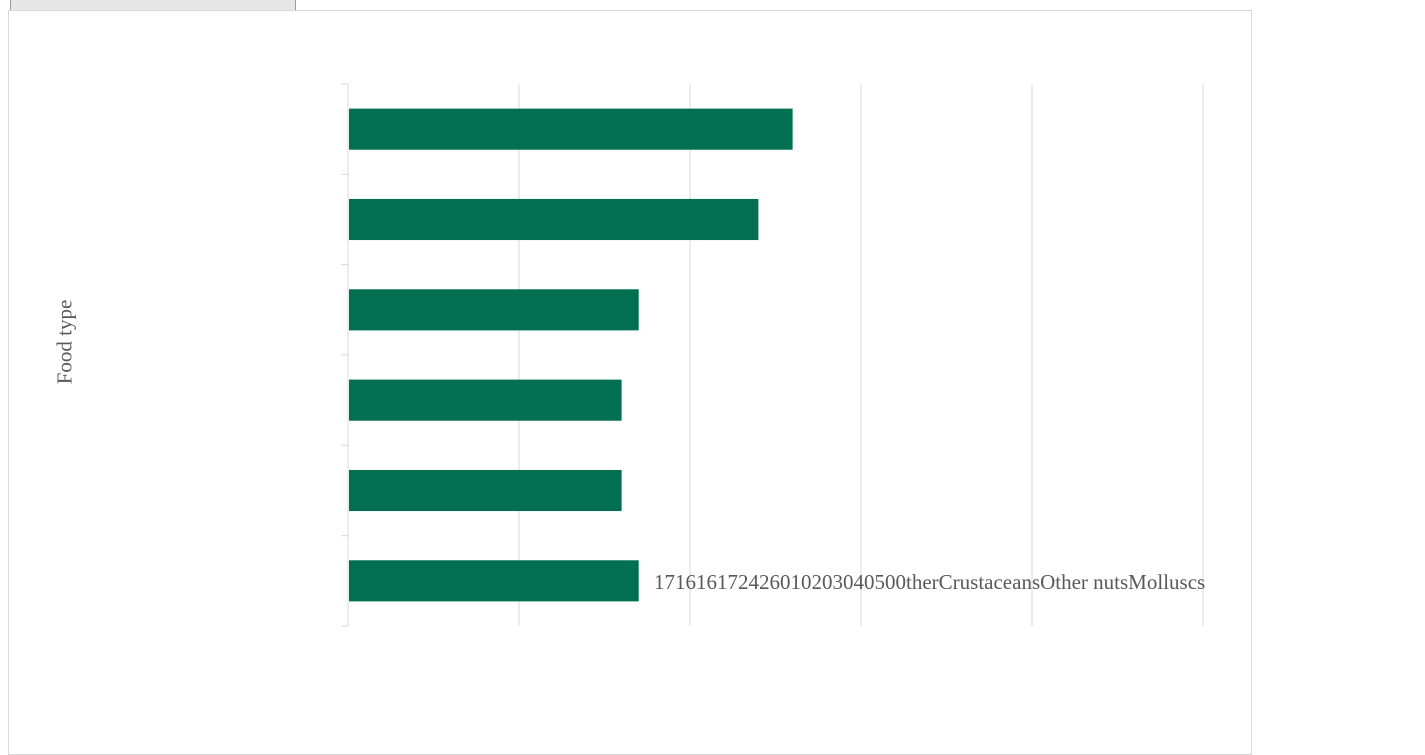  What do you see at coordinates (64, 342) in the screenshot?
I see `y-axis-title: Food type` at bounding box center [64, 342].